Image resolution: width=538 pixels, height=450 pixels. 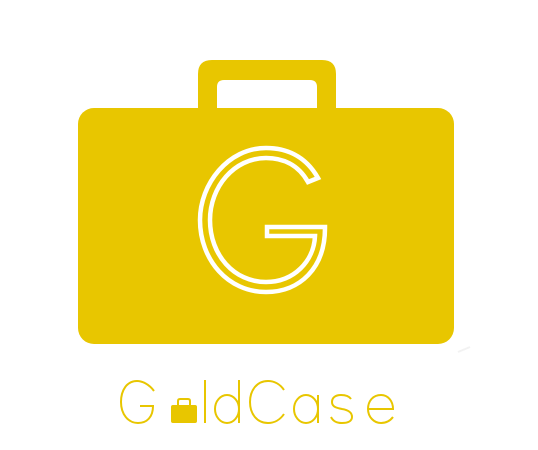 I want to click on wordmark-letter-s, so click(x=342, y=409).